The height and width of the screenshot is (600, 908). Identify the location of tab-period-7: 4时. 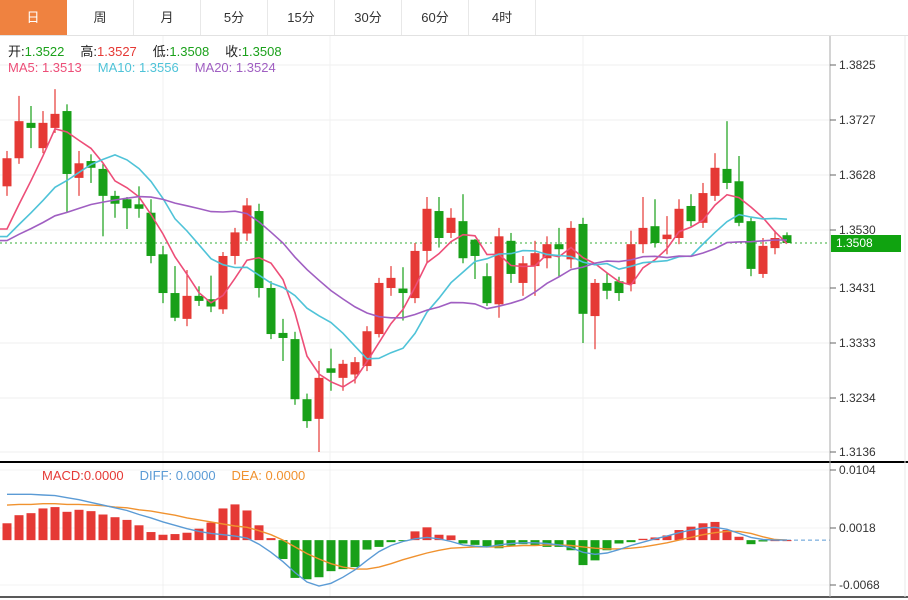
(502, 17).